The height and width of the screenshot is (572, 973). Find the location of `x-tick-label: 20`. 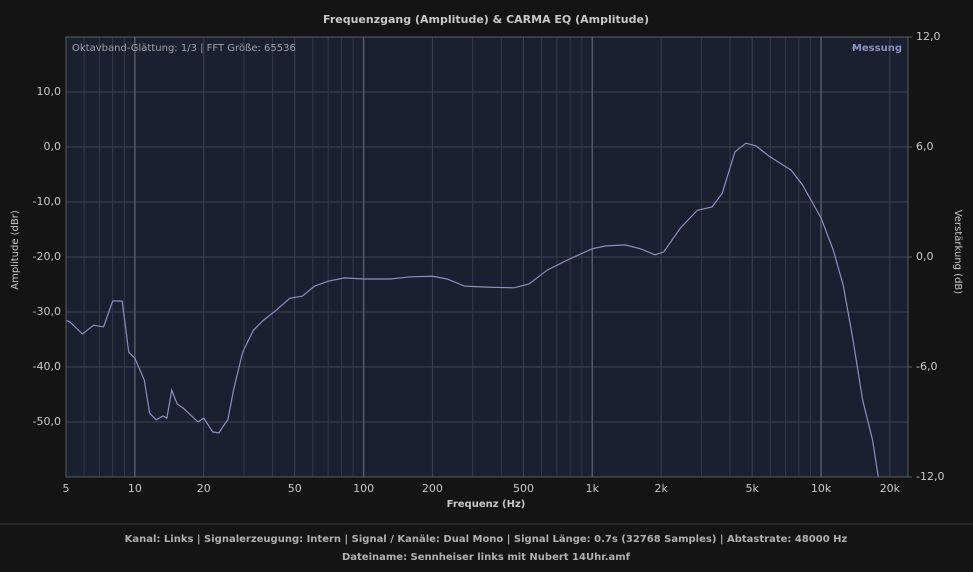

x-tick-label: 20 is located at coordinates (204, 488).